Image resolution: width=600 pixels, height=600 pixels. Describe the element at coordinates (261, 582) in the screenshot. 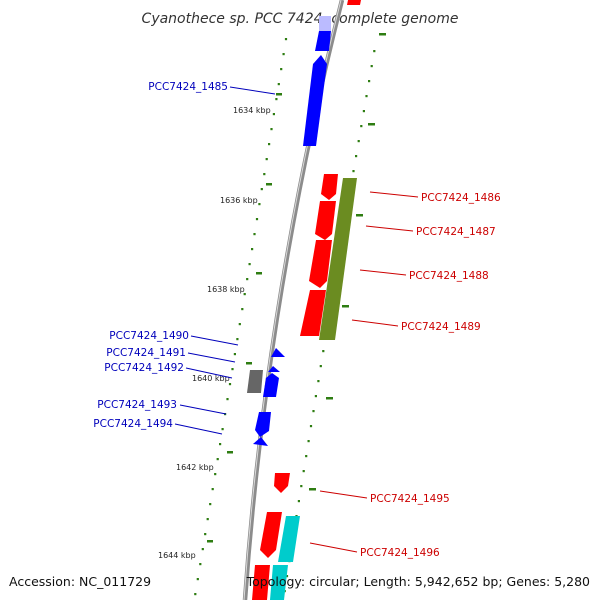

I see `gene-red-bottom` at that location.